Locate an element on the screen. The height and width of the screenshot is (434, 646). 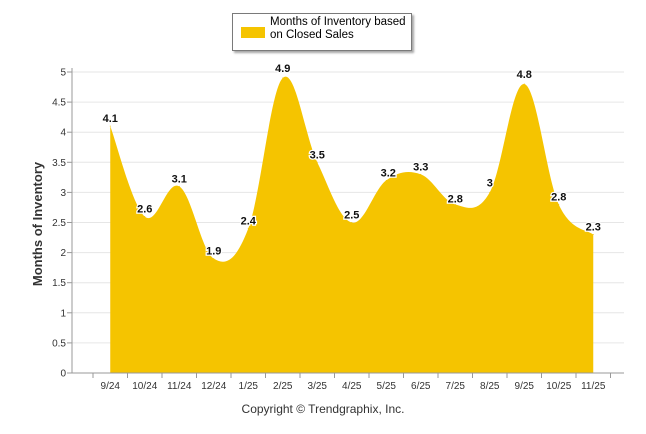
data-label: 4.9 is located at coordinates (282, 69).